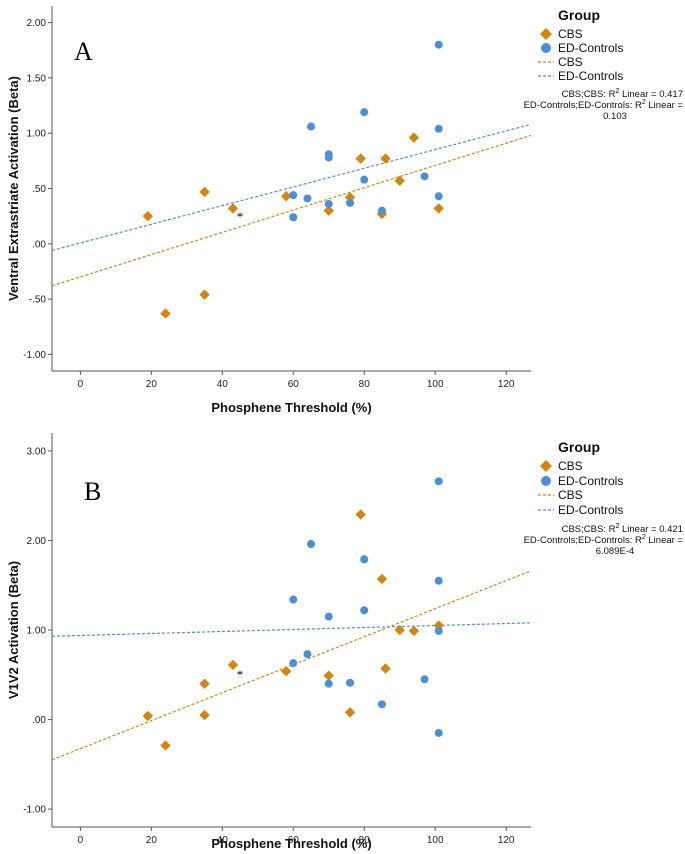 This screenshot has width=685, height=854. I want to click on fit-lines, so click(291, 205).